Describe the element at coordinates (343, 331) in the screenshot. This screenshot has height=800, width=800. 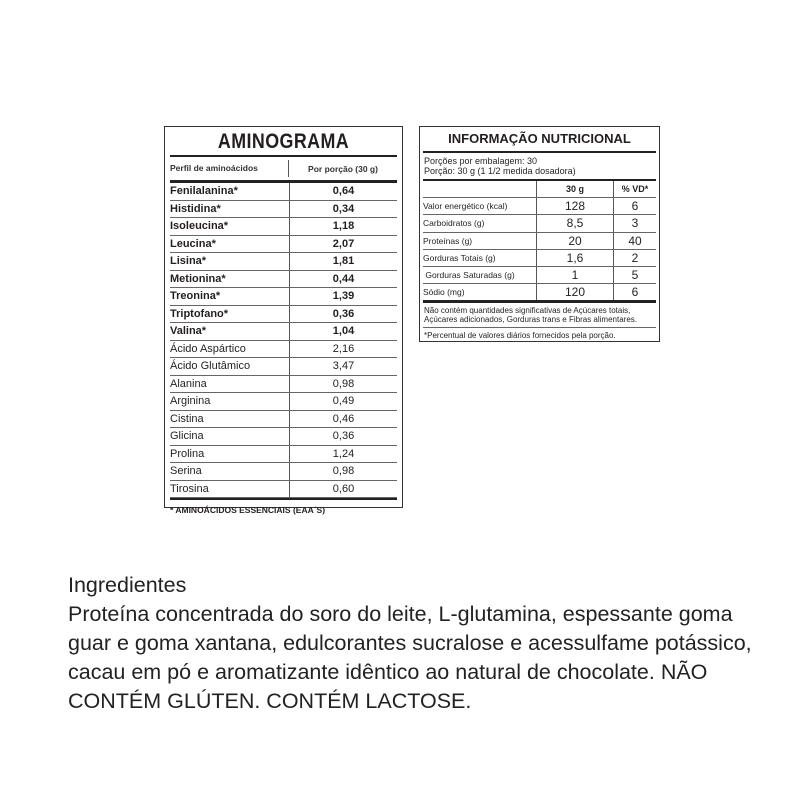
I see `amino-value: 1,04` at that location.